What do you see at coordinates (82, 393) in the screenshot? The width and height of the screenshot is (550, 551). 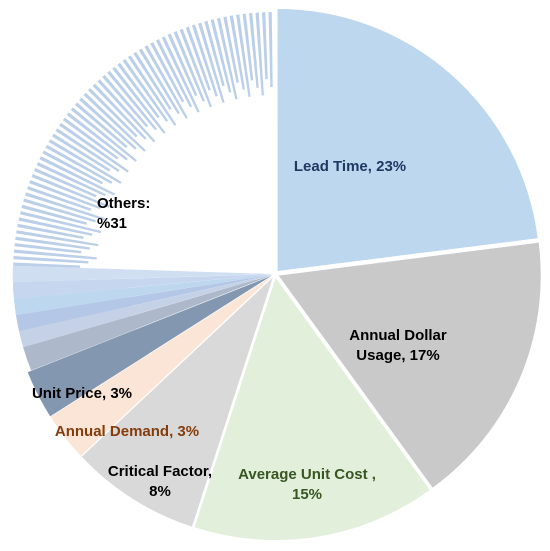 I see `label-unit-price: Unit Price, 3%` at bounding box center [82, 393].